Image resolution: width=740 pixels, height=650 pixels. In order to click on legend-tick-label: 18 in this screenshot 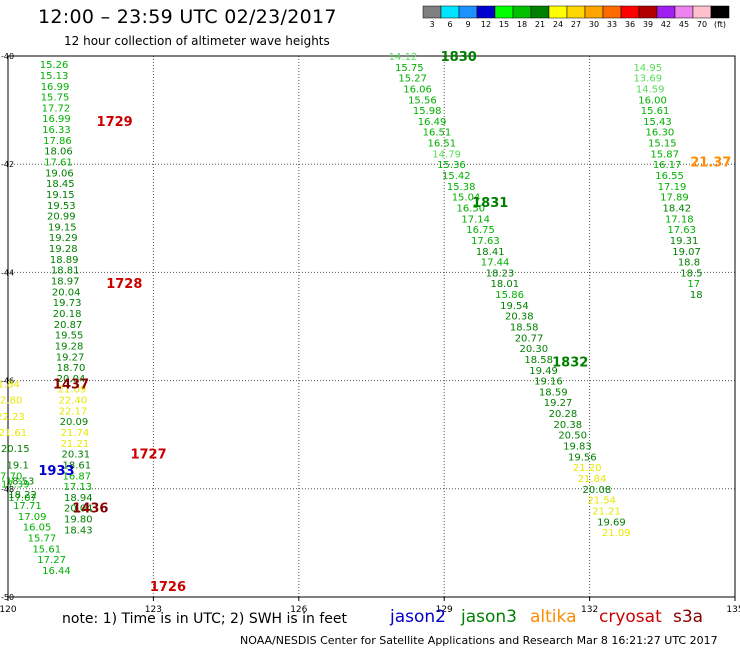, I will do `click(522, 24)`.